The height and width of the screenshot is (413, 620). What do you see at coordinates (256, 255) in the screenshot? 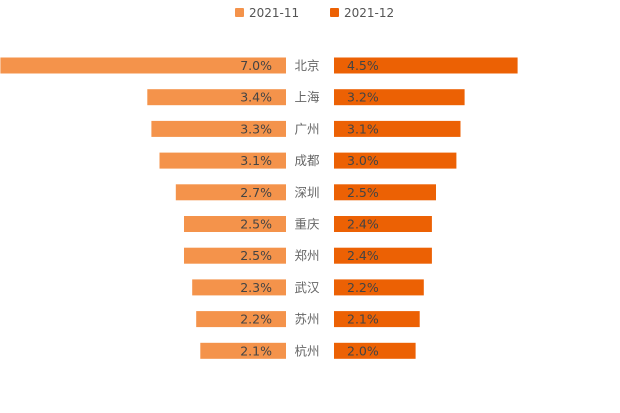
I see `label-2021-11-6: 2.5%` at bounding box center [256, 255].